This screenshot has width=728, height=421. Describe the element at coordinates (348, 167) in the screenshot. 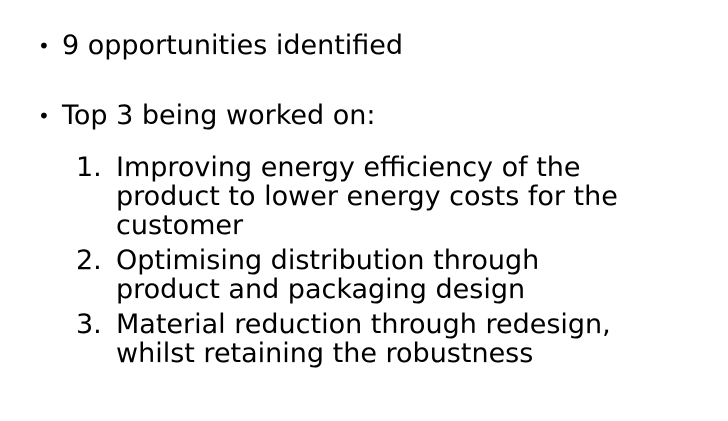

I see `item-text-line: Improving energy efficiency of the` at that location.